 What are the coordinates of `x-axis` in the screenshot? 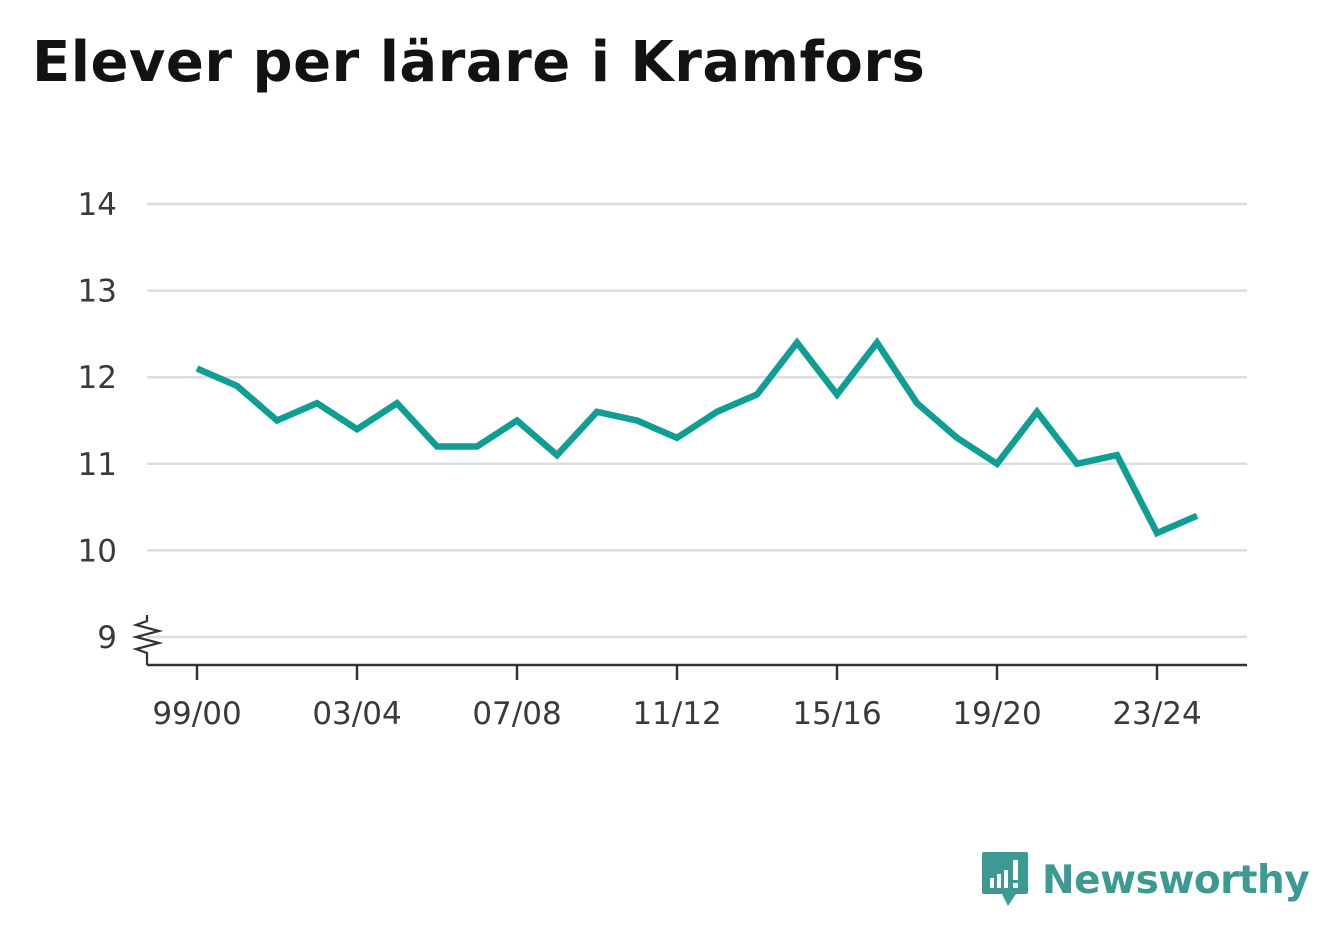 It's located at (689, 647).